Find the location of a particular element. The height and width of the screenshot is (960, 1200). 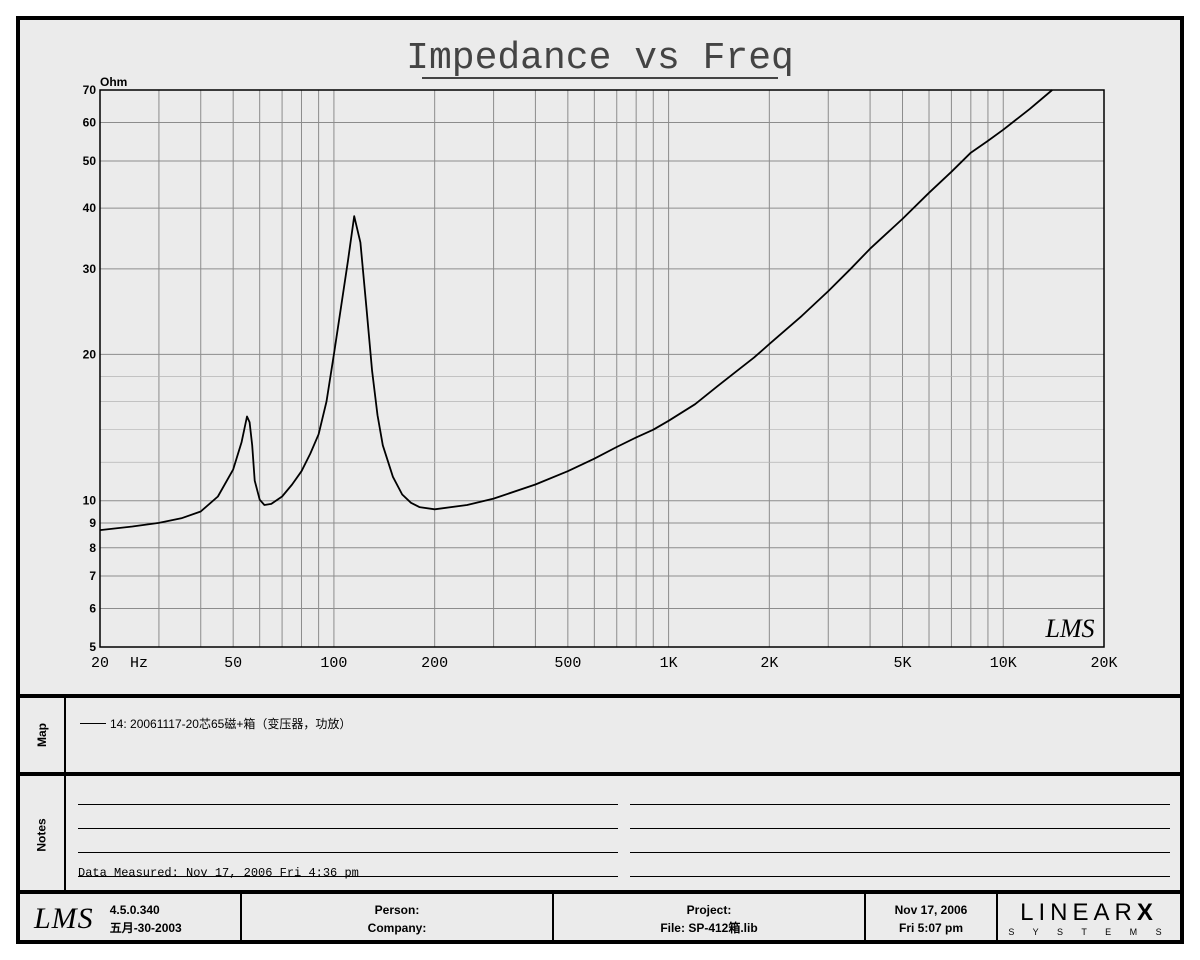

legend-entry-text: 14: 20061117-20芯65磁+箱（变压器，功放） is located at coordinates (231, 724).